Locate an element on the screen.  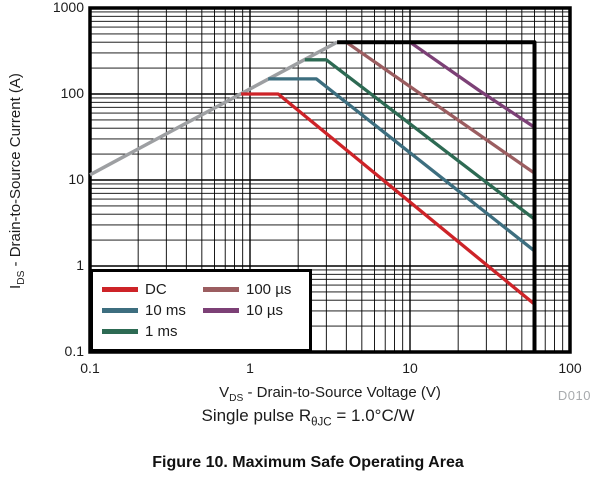
legend-item-10-ms: 10 ms is located at coordinates (152, 310).